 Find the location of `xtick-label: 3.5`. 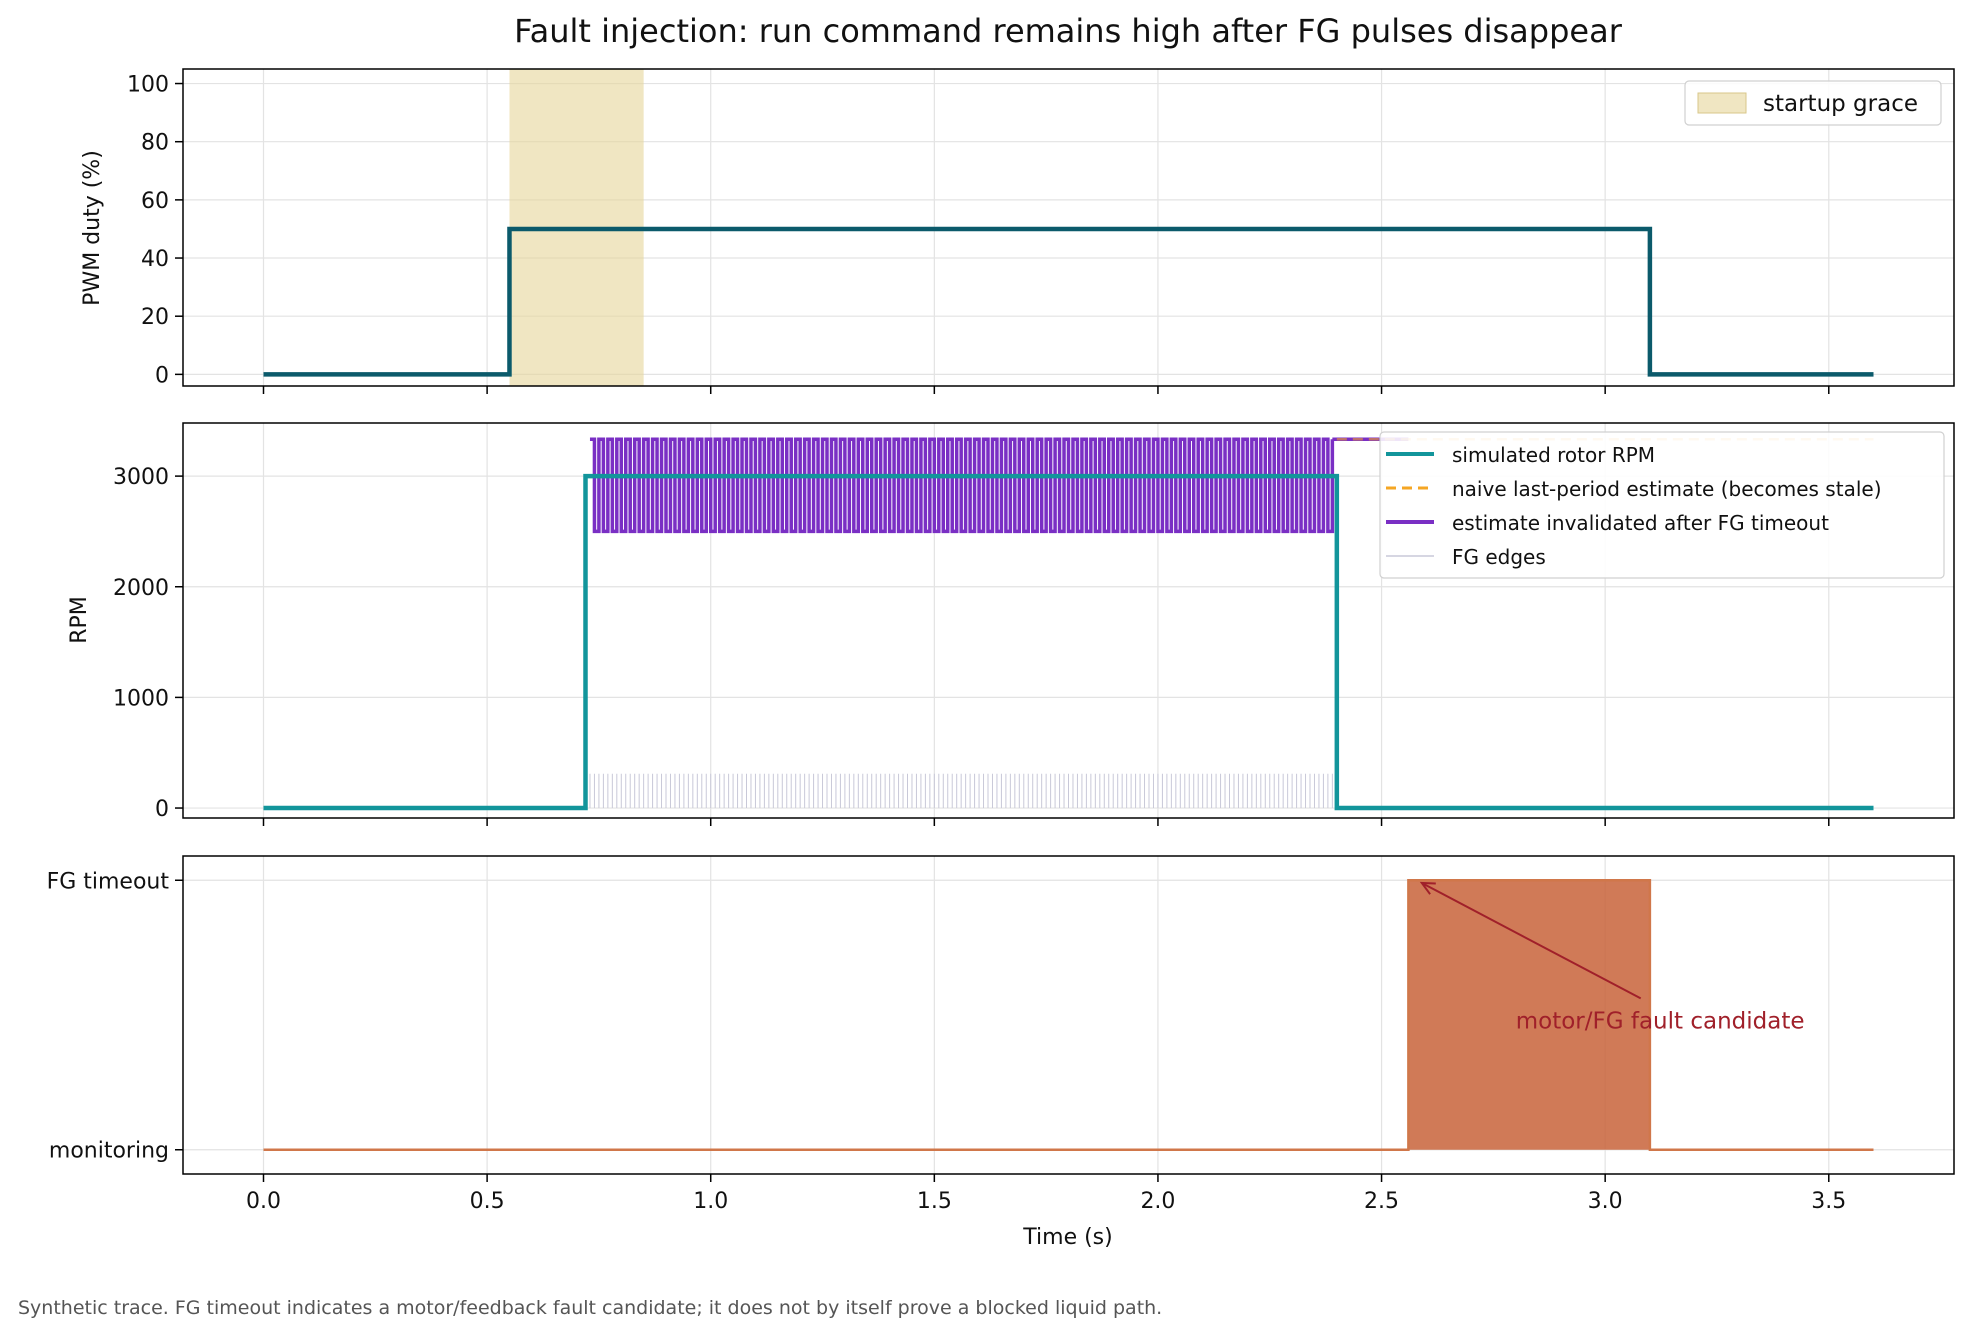

xtick-label: 3.5 is located at coordinates (1828, 1201).